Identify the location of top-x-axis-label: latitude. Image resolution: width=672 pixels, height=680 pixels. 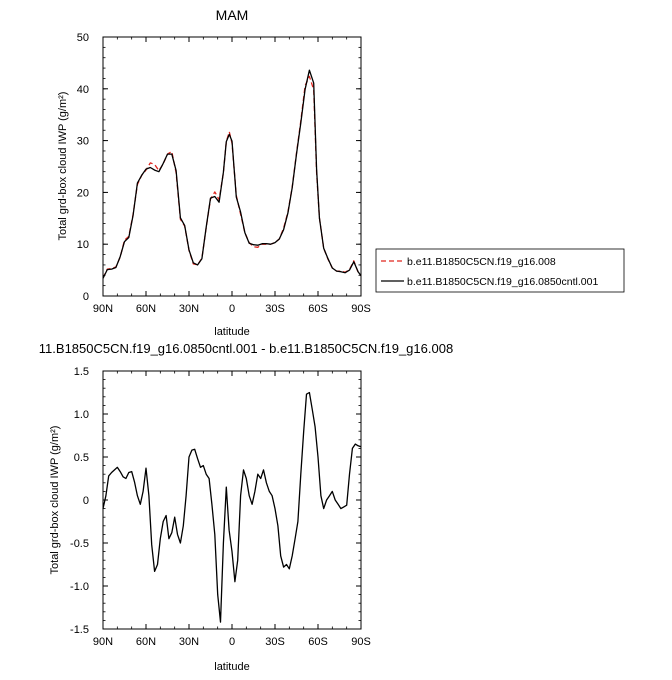
(231, 332).